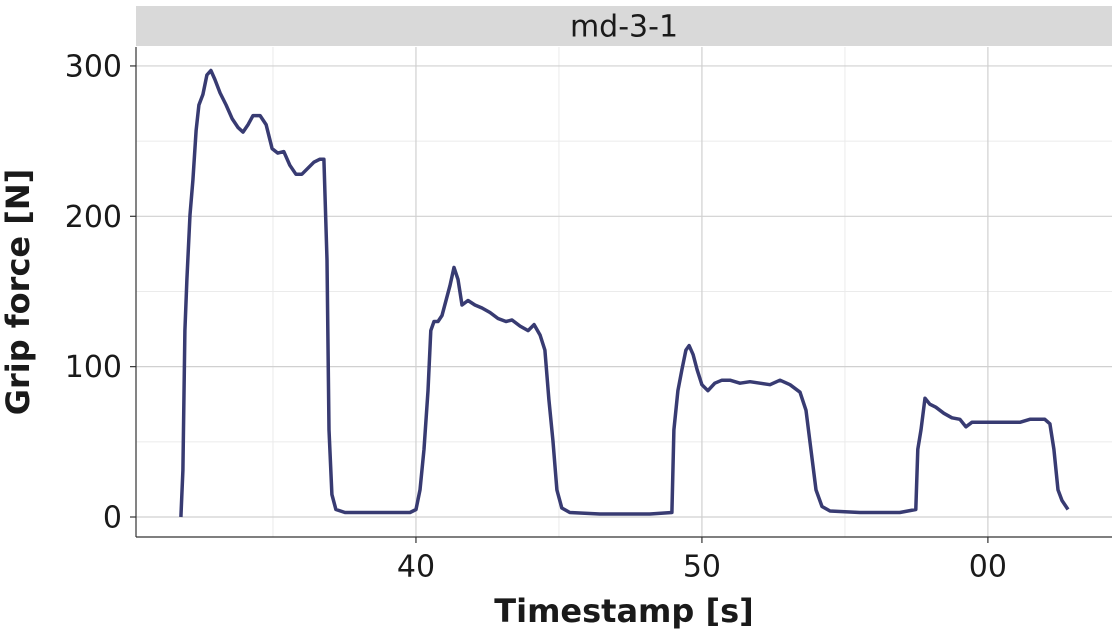 The image size is (1120, 644). I want to click on x-tick-label: 40, so click(416, 567).